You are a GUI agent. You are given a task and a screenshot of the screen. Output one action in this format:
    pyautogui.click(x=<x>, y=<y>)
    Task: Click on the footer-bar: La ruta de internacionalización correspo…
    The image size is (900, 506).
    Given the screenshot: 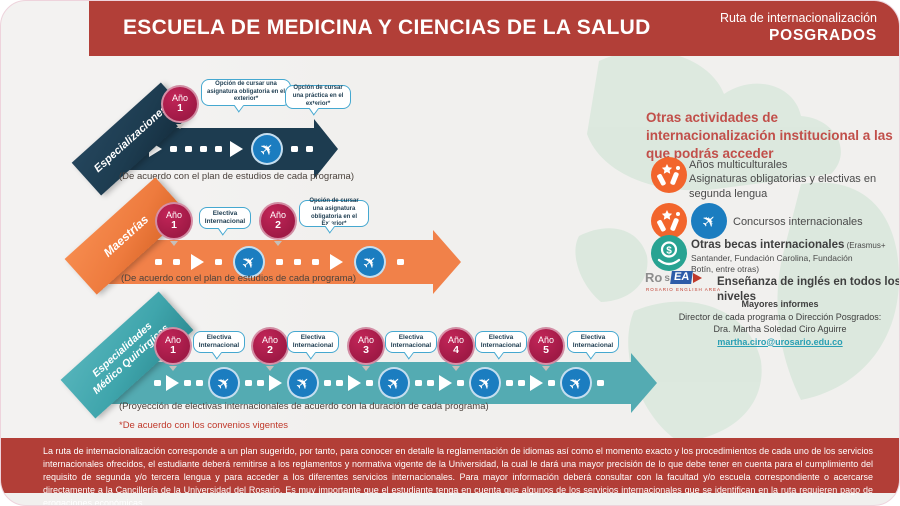 What is the action you would take?
    pyautogui.click(x=450, y=471)
    